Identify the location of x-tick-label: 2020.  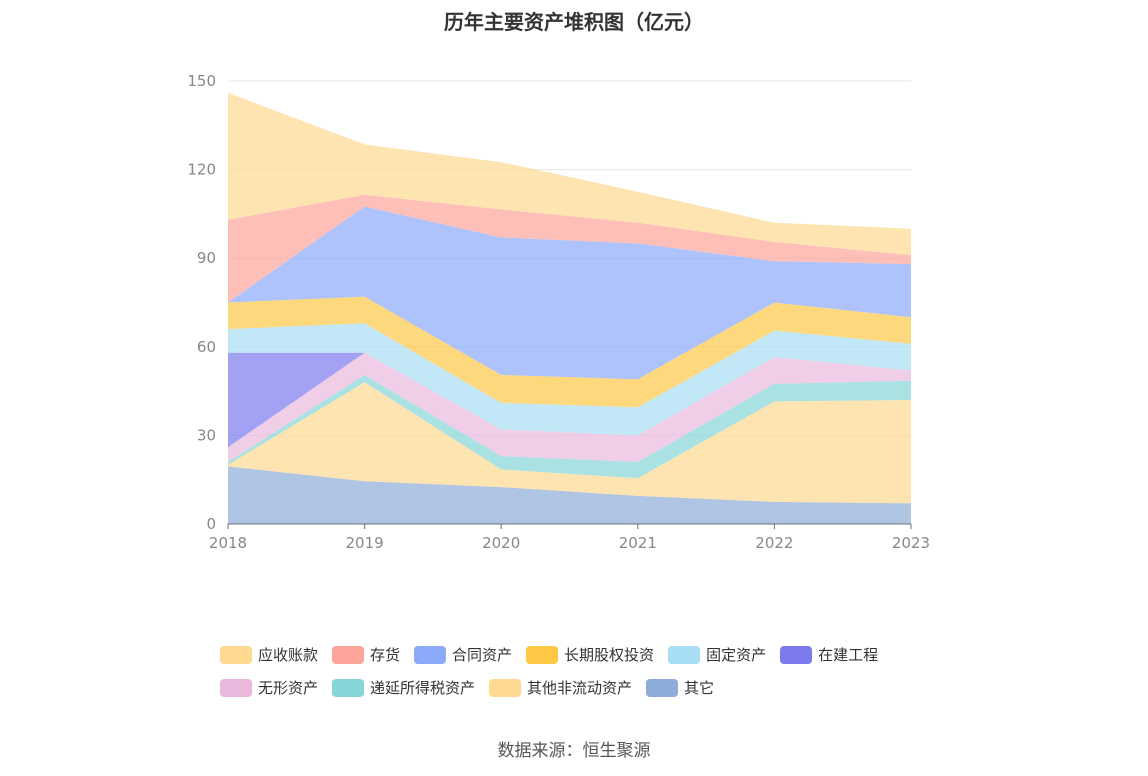
(501, 543).